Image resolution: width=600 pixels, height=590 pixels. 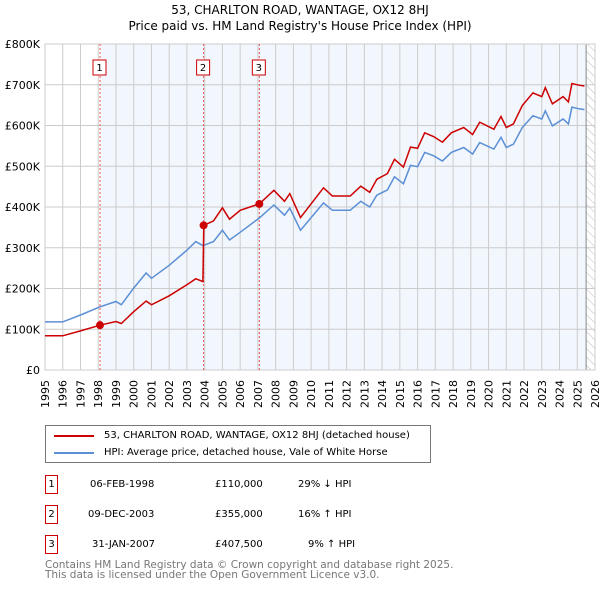 I want to click on y-tick-label: £0, so click(x=33, y=370).